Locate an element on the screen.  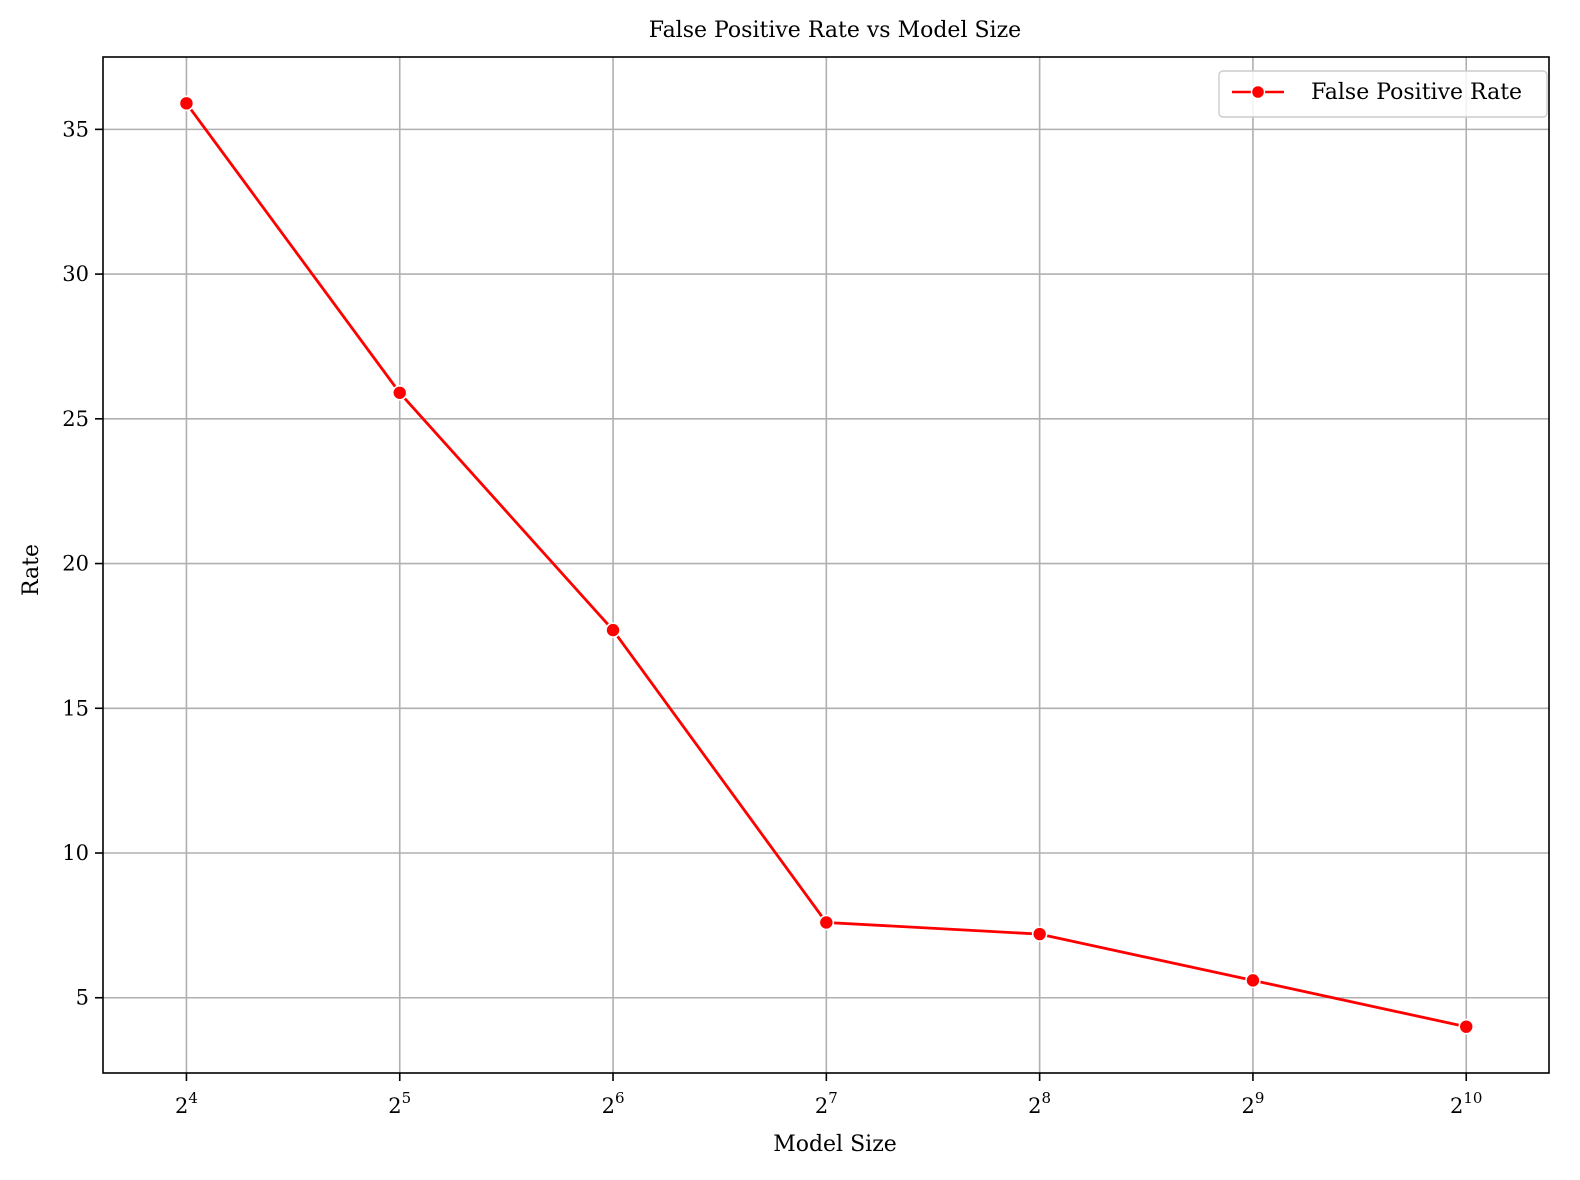
x-tick-exponent: 9 is located at coordinates (1260, 1098).